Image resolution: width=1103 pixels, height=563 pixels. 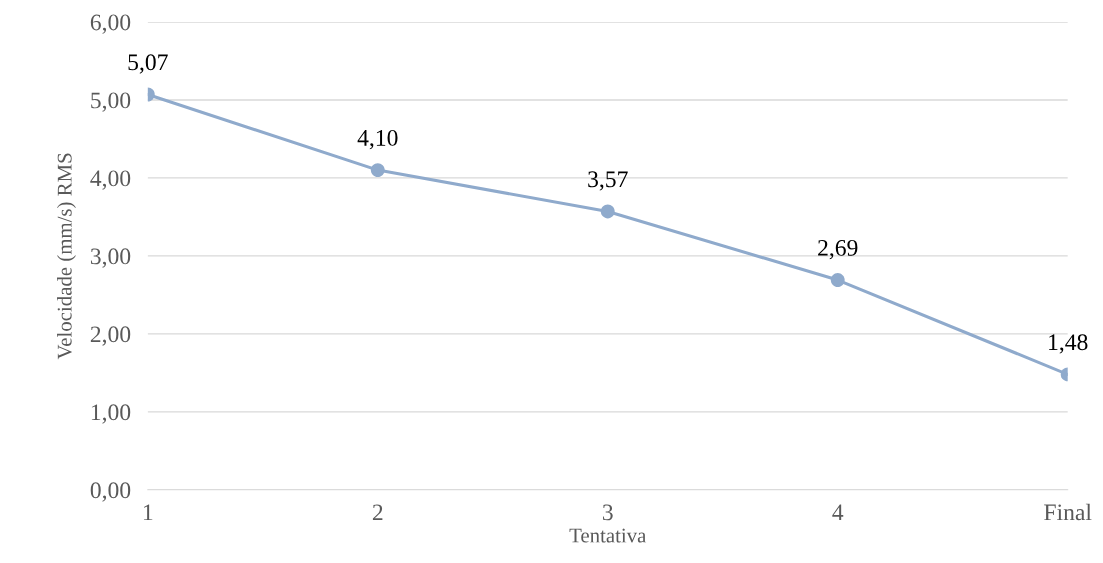 I want to click on y-tick-label: 6,00, so click(x=110, y=24).